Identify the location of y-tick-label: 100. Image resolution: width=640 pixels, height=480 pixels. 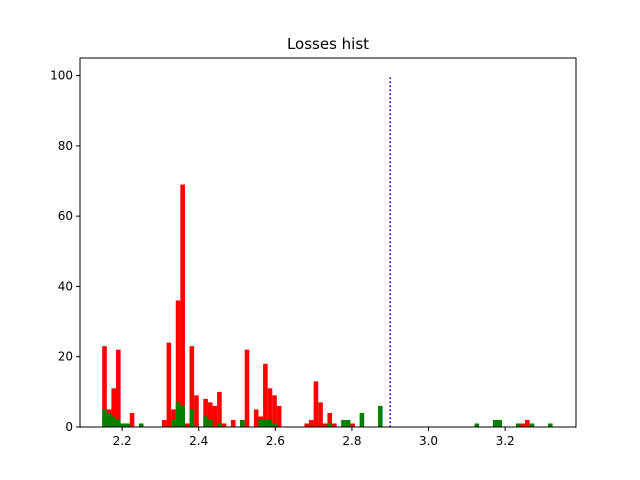
(61, 76).